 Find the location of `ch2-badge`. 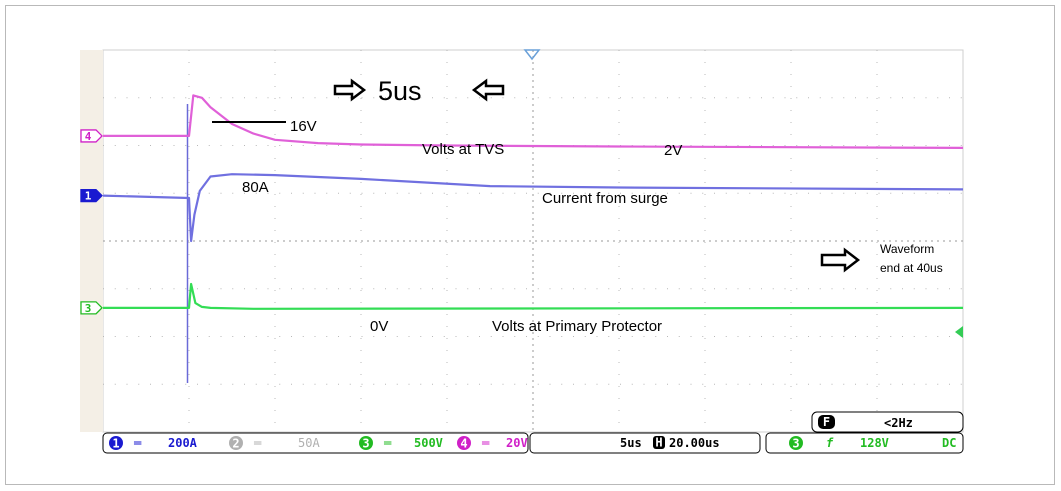

ch2-badge is located at coordinates (236, 443).